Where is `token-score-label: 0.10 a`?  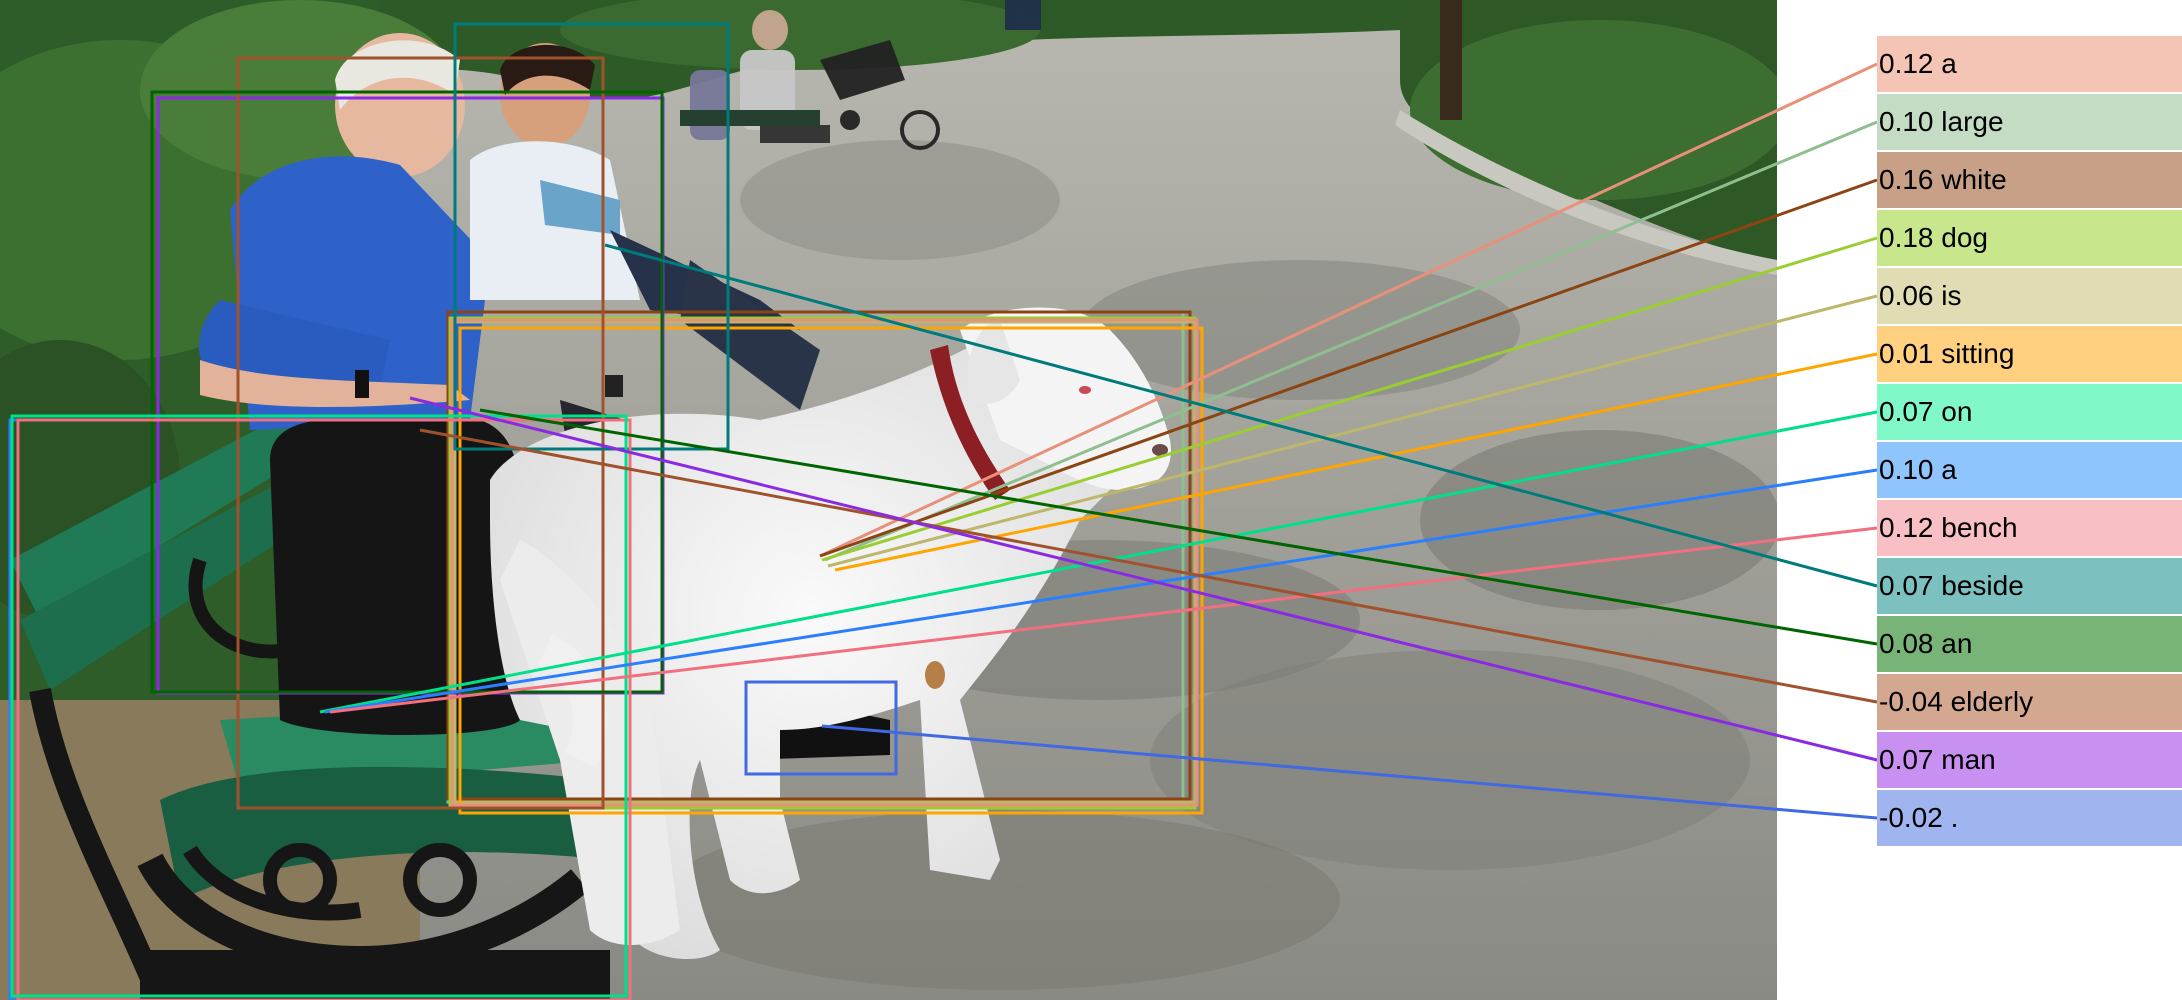
token-score-label: 0.10 a is located at coordinates (2029, 470).